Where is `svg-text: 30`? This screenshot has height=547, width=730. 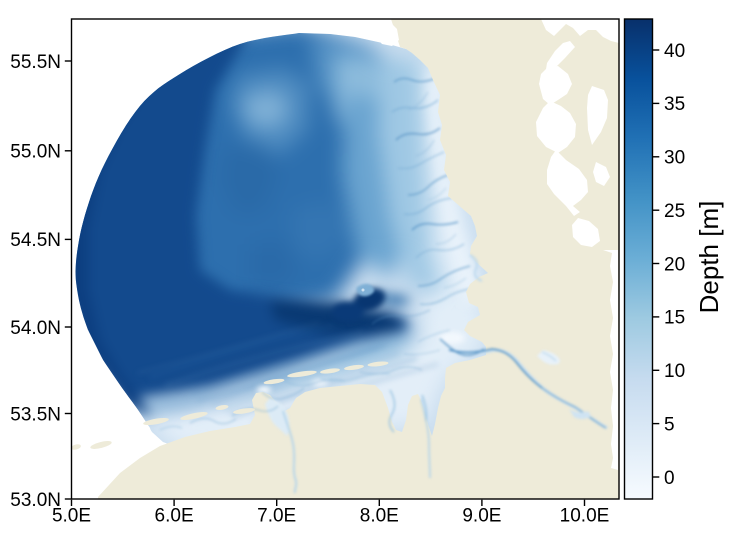
svg-text: 30 is located at coordinates (674, 158).